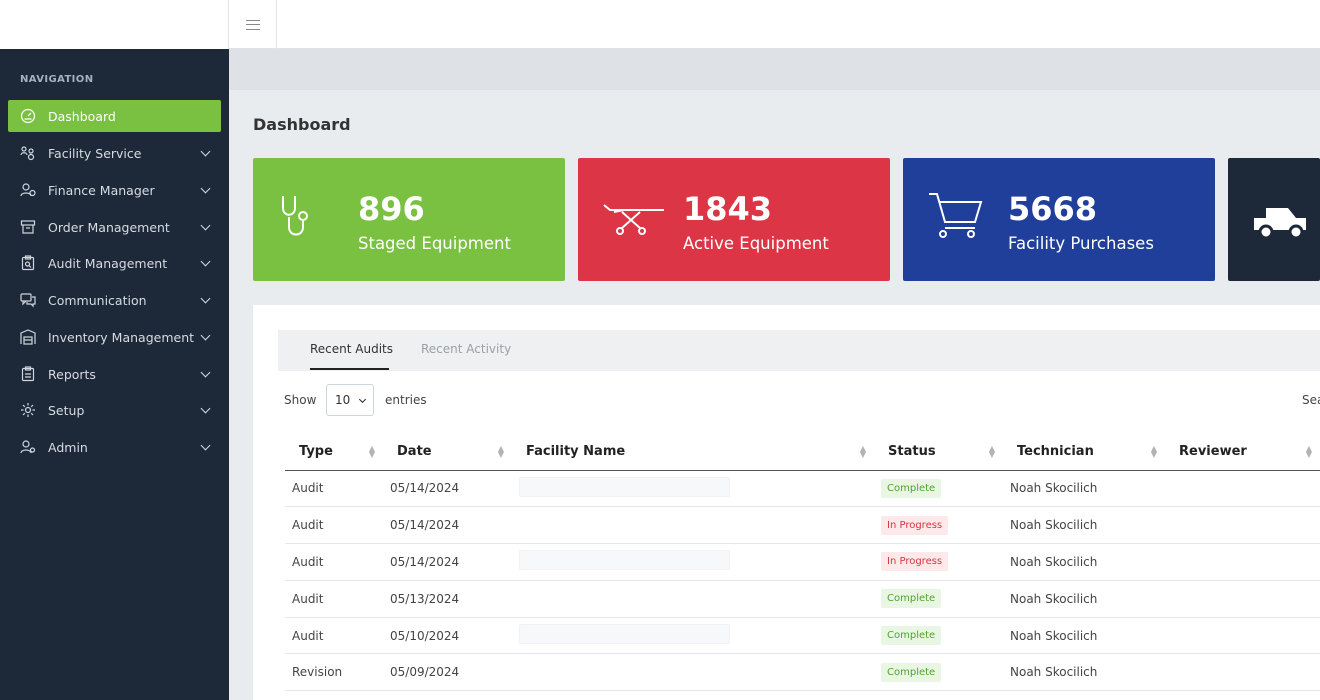  I want to click on entries-label: entries, so click(406, 400).